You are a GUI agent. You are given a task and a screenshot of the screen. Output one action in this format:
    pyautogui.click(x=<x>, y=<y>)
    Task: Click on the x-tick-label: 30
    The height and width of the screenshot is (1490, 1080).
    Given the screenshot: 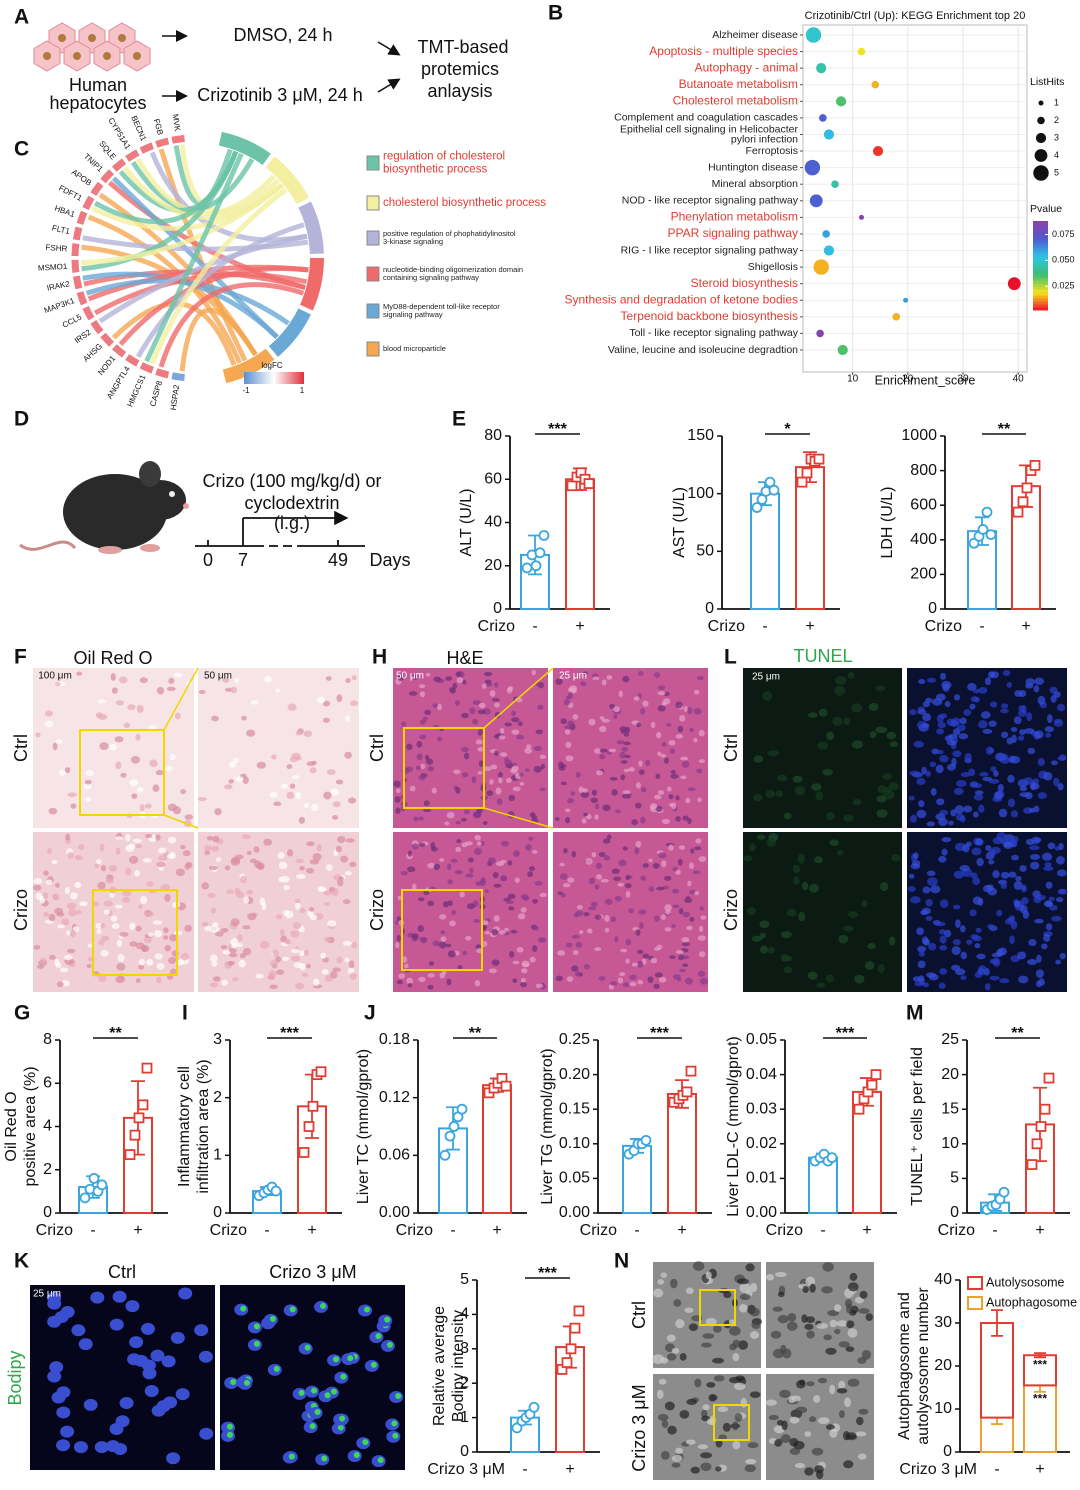 What is the action you would take?
    pyautogui.click(x=963, y=379)
    